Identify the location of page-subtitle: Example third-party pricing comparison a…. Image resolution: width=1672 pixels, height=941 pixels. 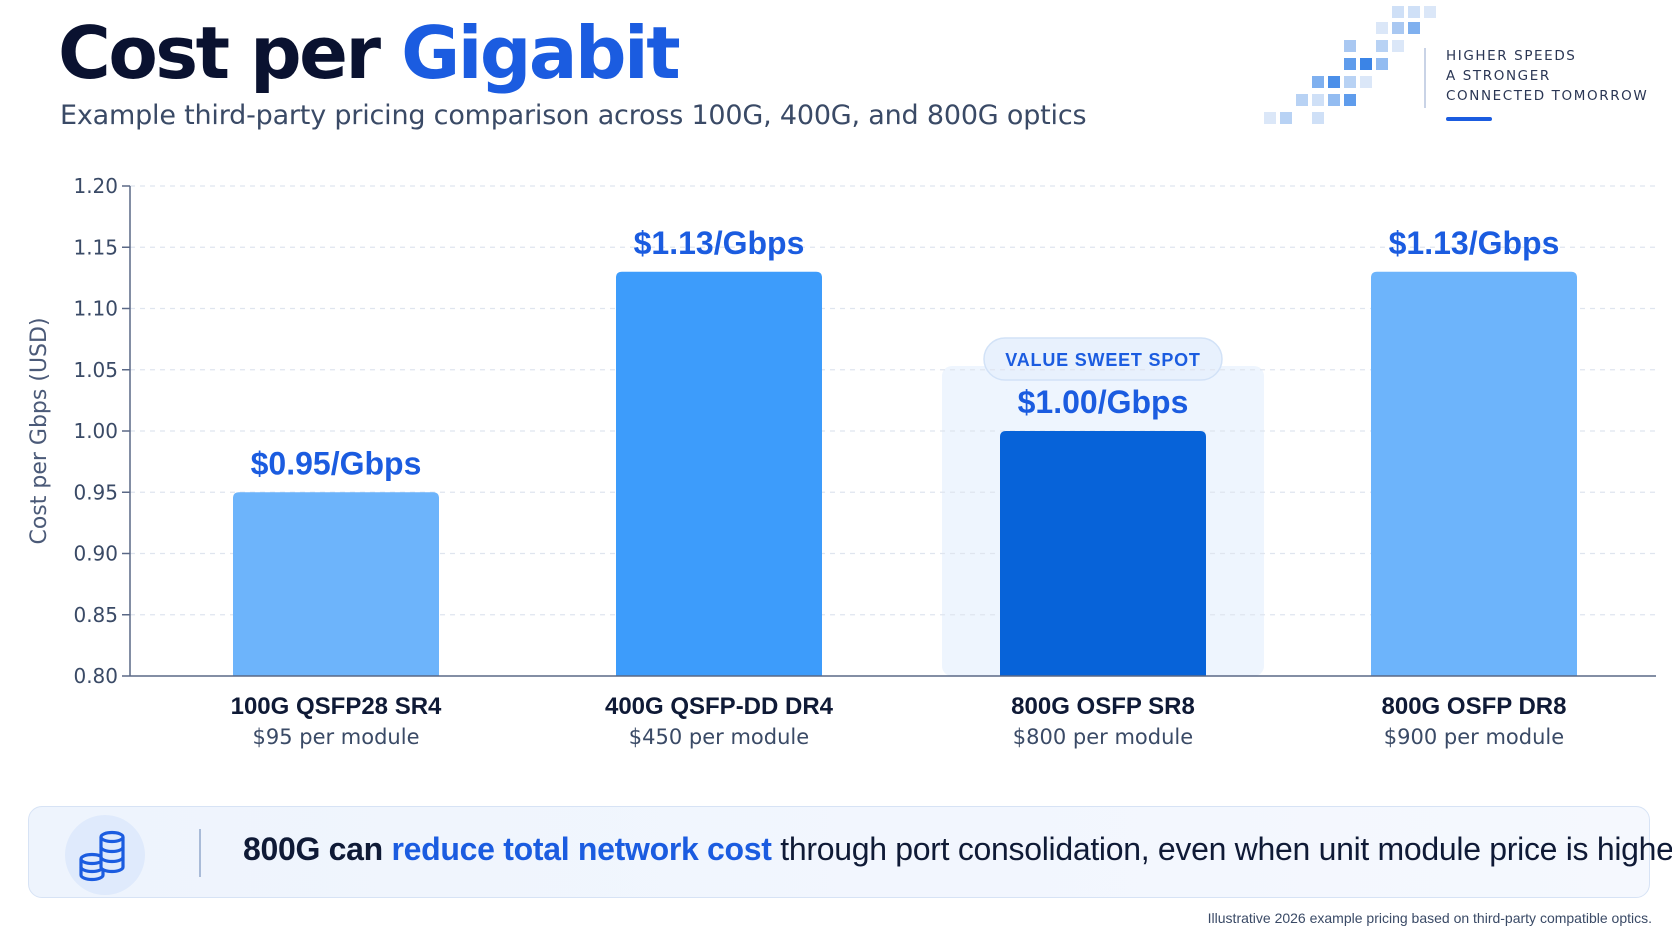
(573, 115).